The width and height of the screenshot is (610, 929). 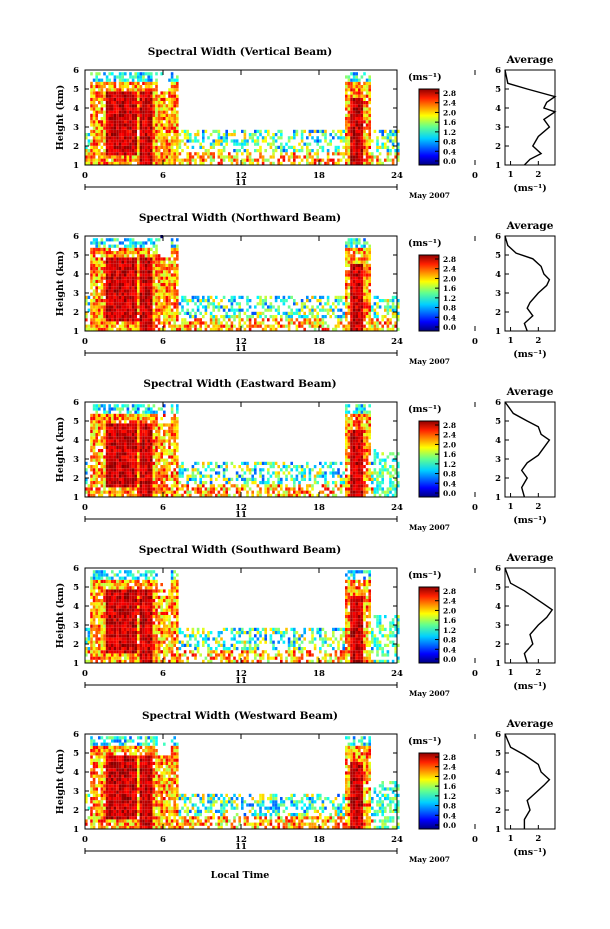 I want to click on colorbar-tick-label: 2.4, so click(x=449, y=269).